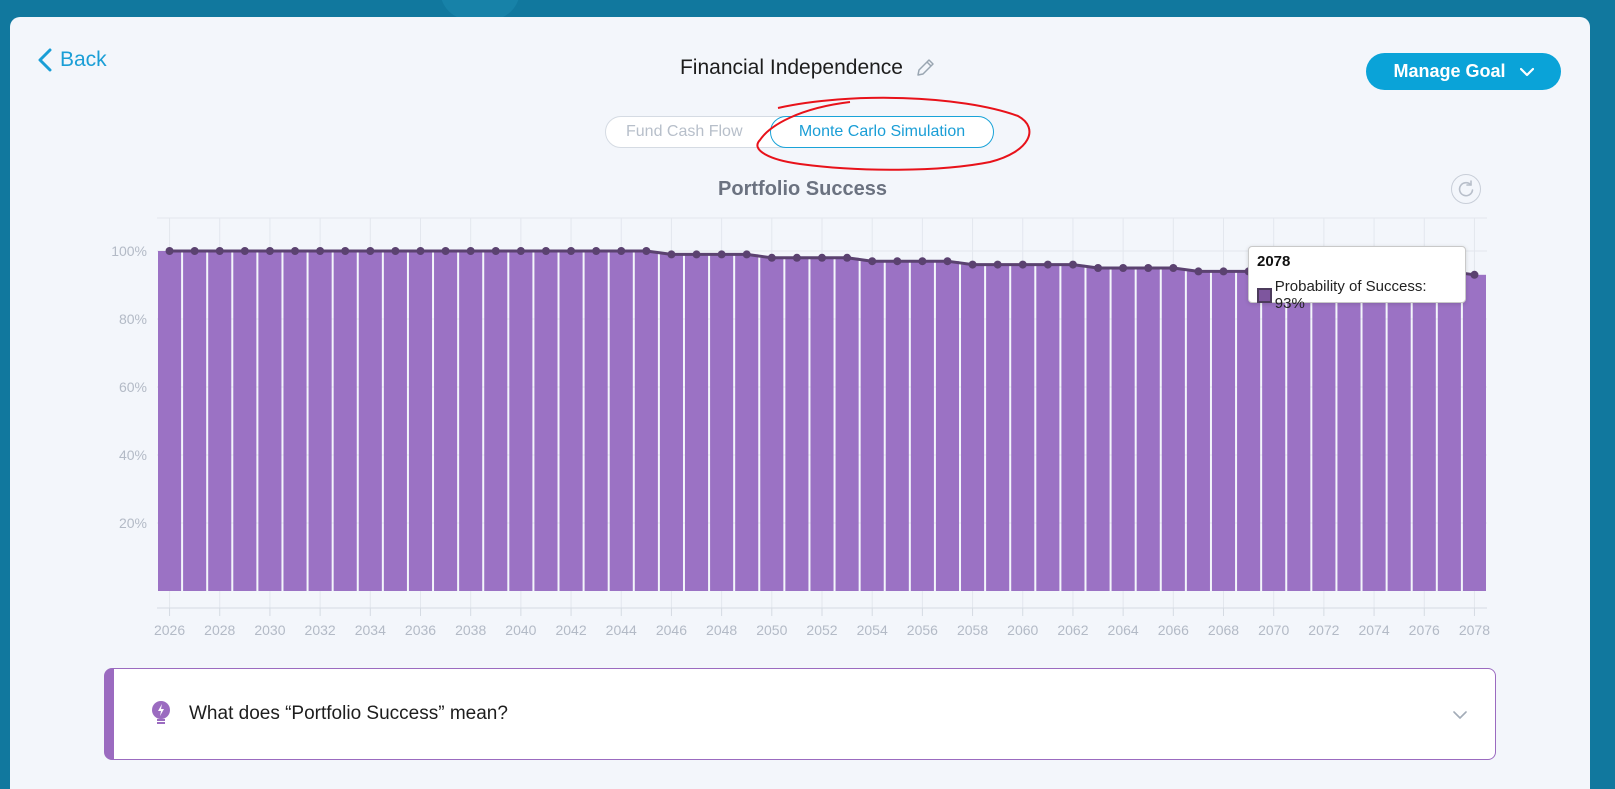 The width and height of the screenshot is (1615, 789). What do you see at coordinates (1373, 630) in the screenshot?
I see `x-tick-label: 2074` at bounding box center [1373, 630].